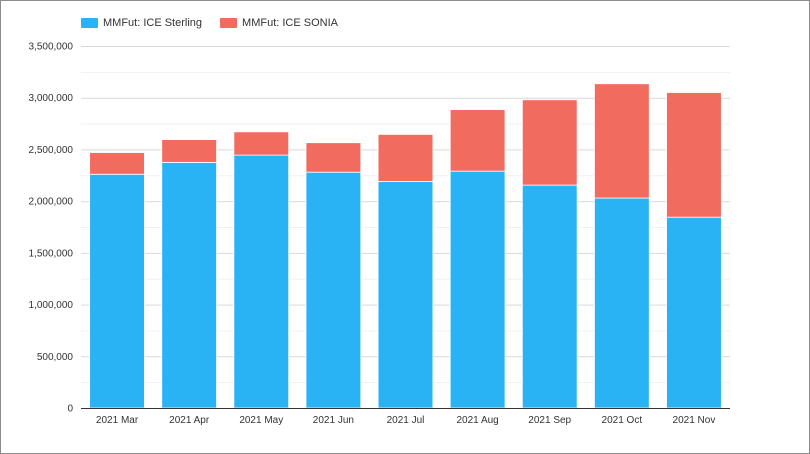  What do you see at coordinates (51, 47) in the screenshot?
I see `y-tick-label: 3,500,000` at bounding box center [51, 47].